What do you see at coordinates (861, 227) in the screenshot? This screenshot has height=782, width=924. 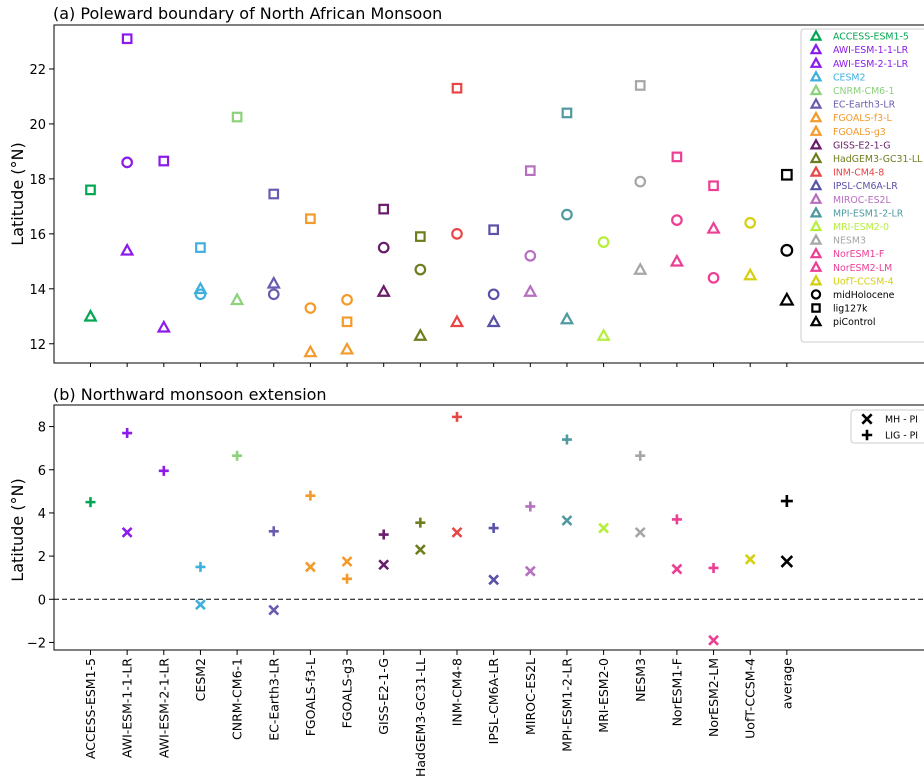 I see `legend-a-label: MRI-ESM2-0` at bounding box center [861, 227].